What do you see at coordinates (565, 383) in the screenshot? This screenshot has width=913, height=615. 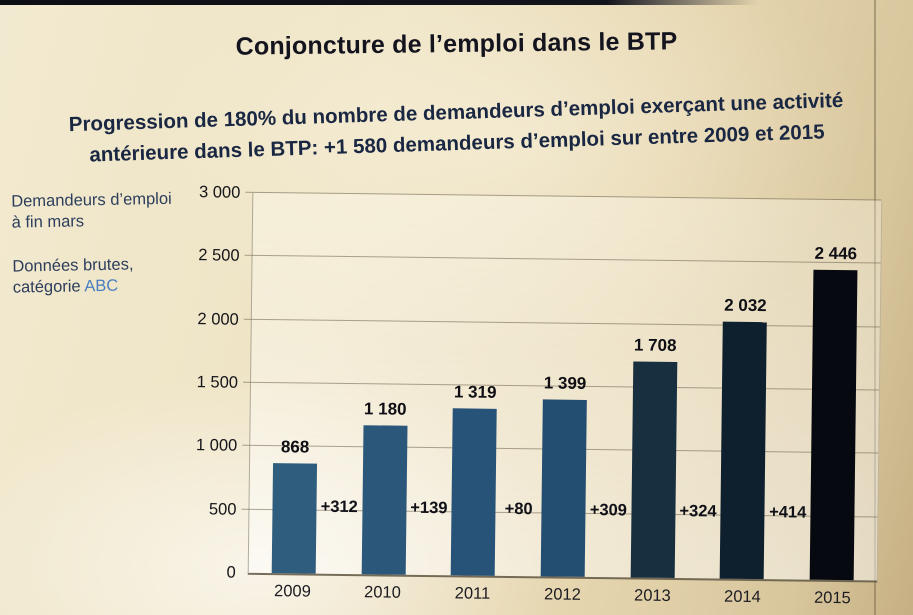 I see `bar-value-label: 1 399` at bounding box center [565, 383].